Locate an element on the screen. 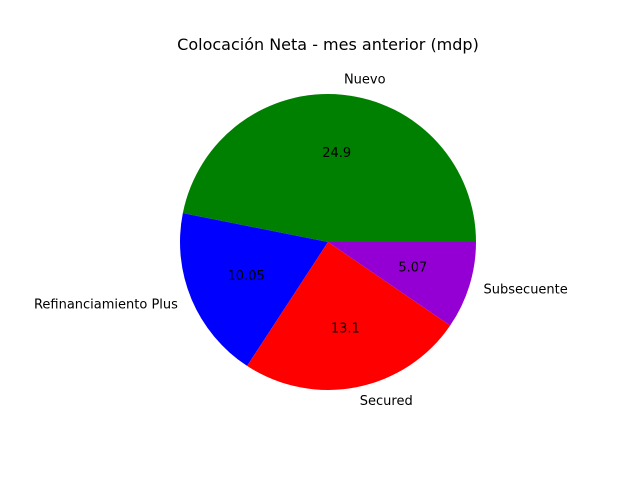  pie-slice-secured is located at coordinates (349, 316).